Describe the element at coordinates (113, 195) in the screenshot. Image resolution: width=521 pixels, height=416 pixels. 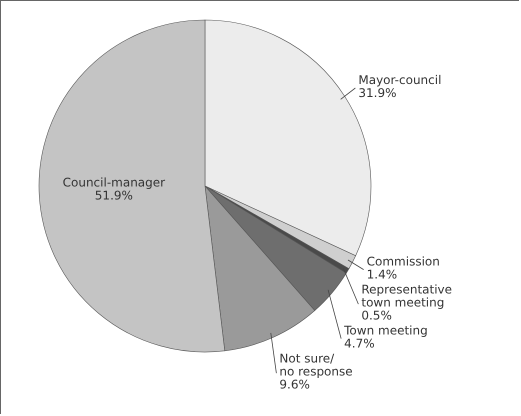
I see `data-label: 51.9%` at that location.